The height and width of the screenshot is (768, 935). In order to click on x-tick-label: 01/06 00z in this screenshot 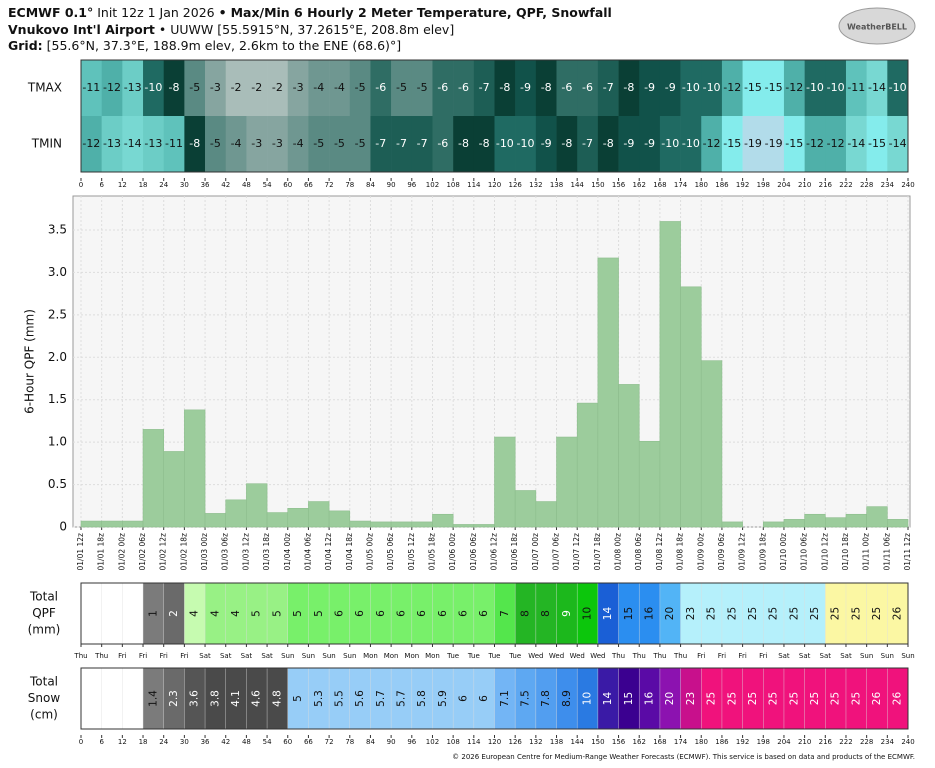, I will do `click(452, 552)`.